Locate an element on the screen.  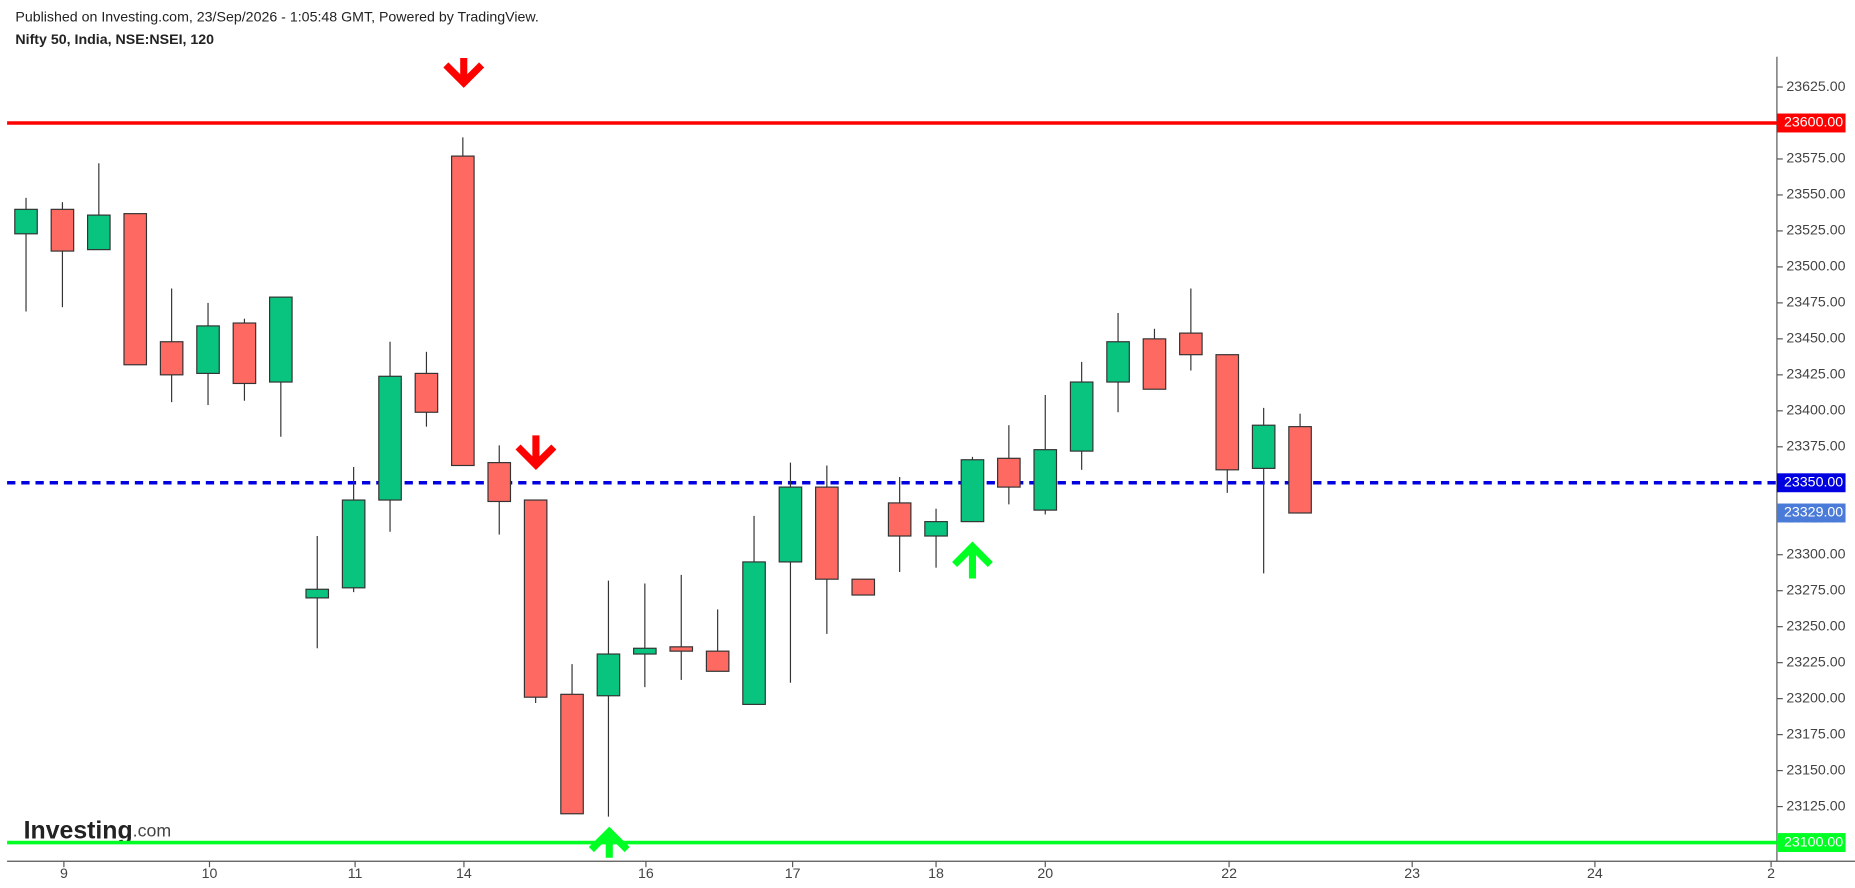
level-label: 23350.00 is located at coordinates (1813, 483).